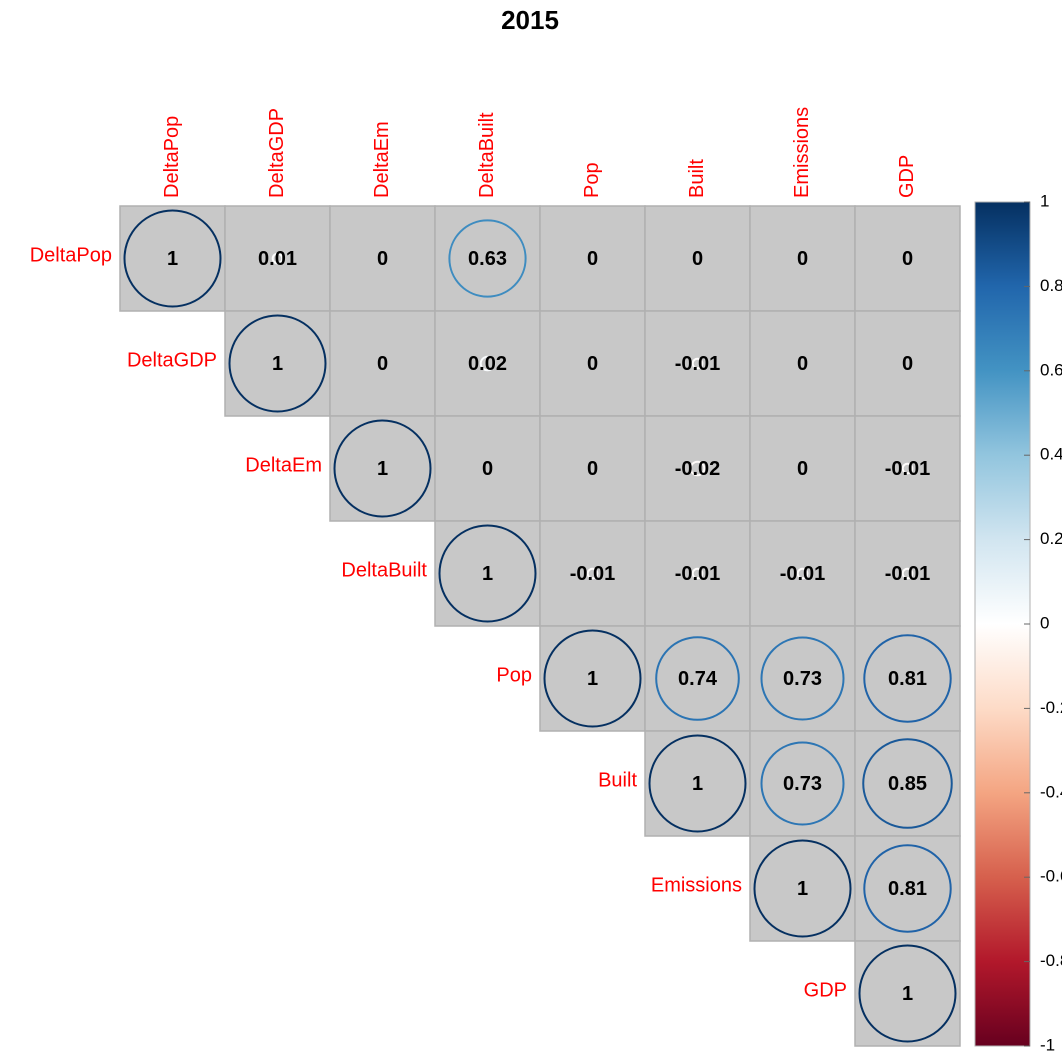 This screenshot has height=1057, width=1062. Describe the element at coordinates (907, 176) in the screenshot. I see `column-label: GDP` at that location.